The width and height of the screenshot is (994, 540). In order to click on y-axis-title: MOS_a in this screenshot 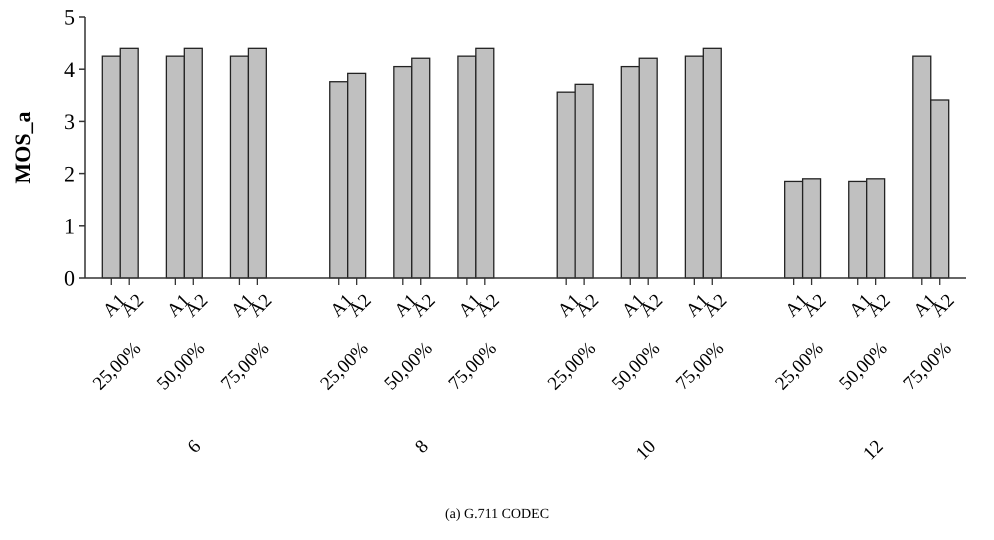, I will do `click(22, 147)`.